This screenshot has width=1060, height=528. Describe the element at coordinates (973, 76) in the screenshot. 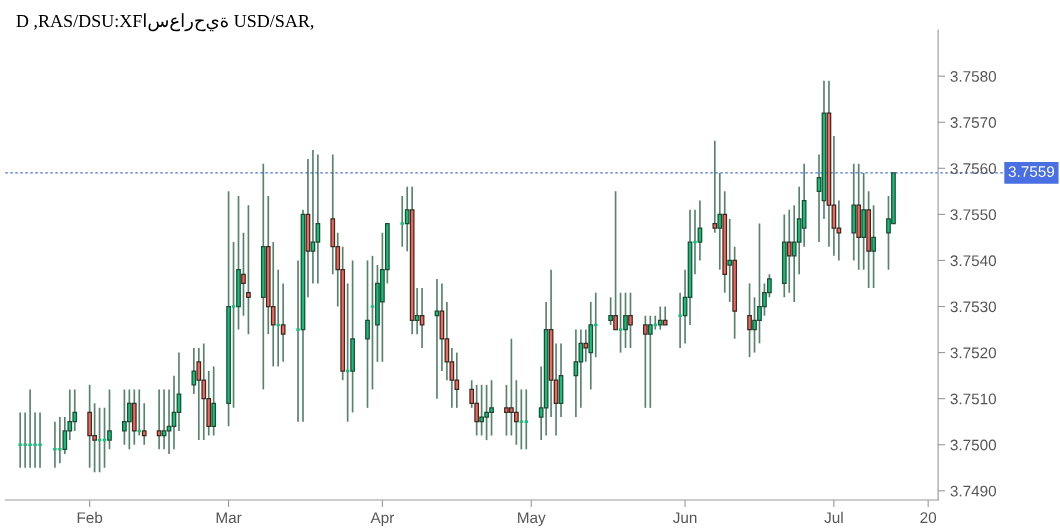

I see `y-tick-label: 3.7580` at that location.